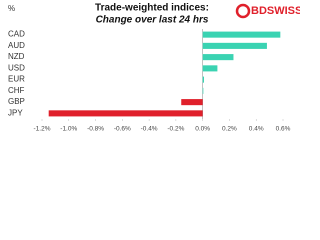 The height and width of the screenshot is (240, 320). What do you see at coordinates (122, 129) in the screenshot?
I see `x-tick-label: -0.6%` at bounding box center [122, 129].